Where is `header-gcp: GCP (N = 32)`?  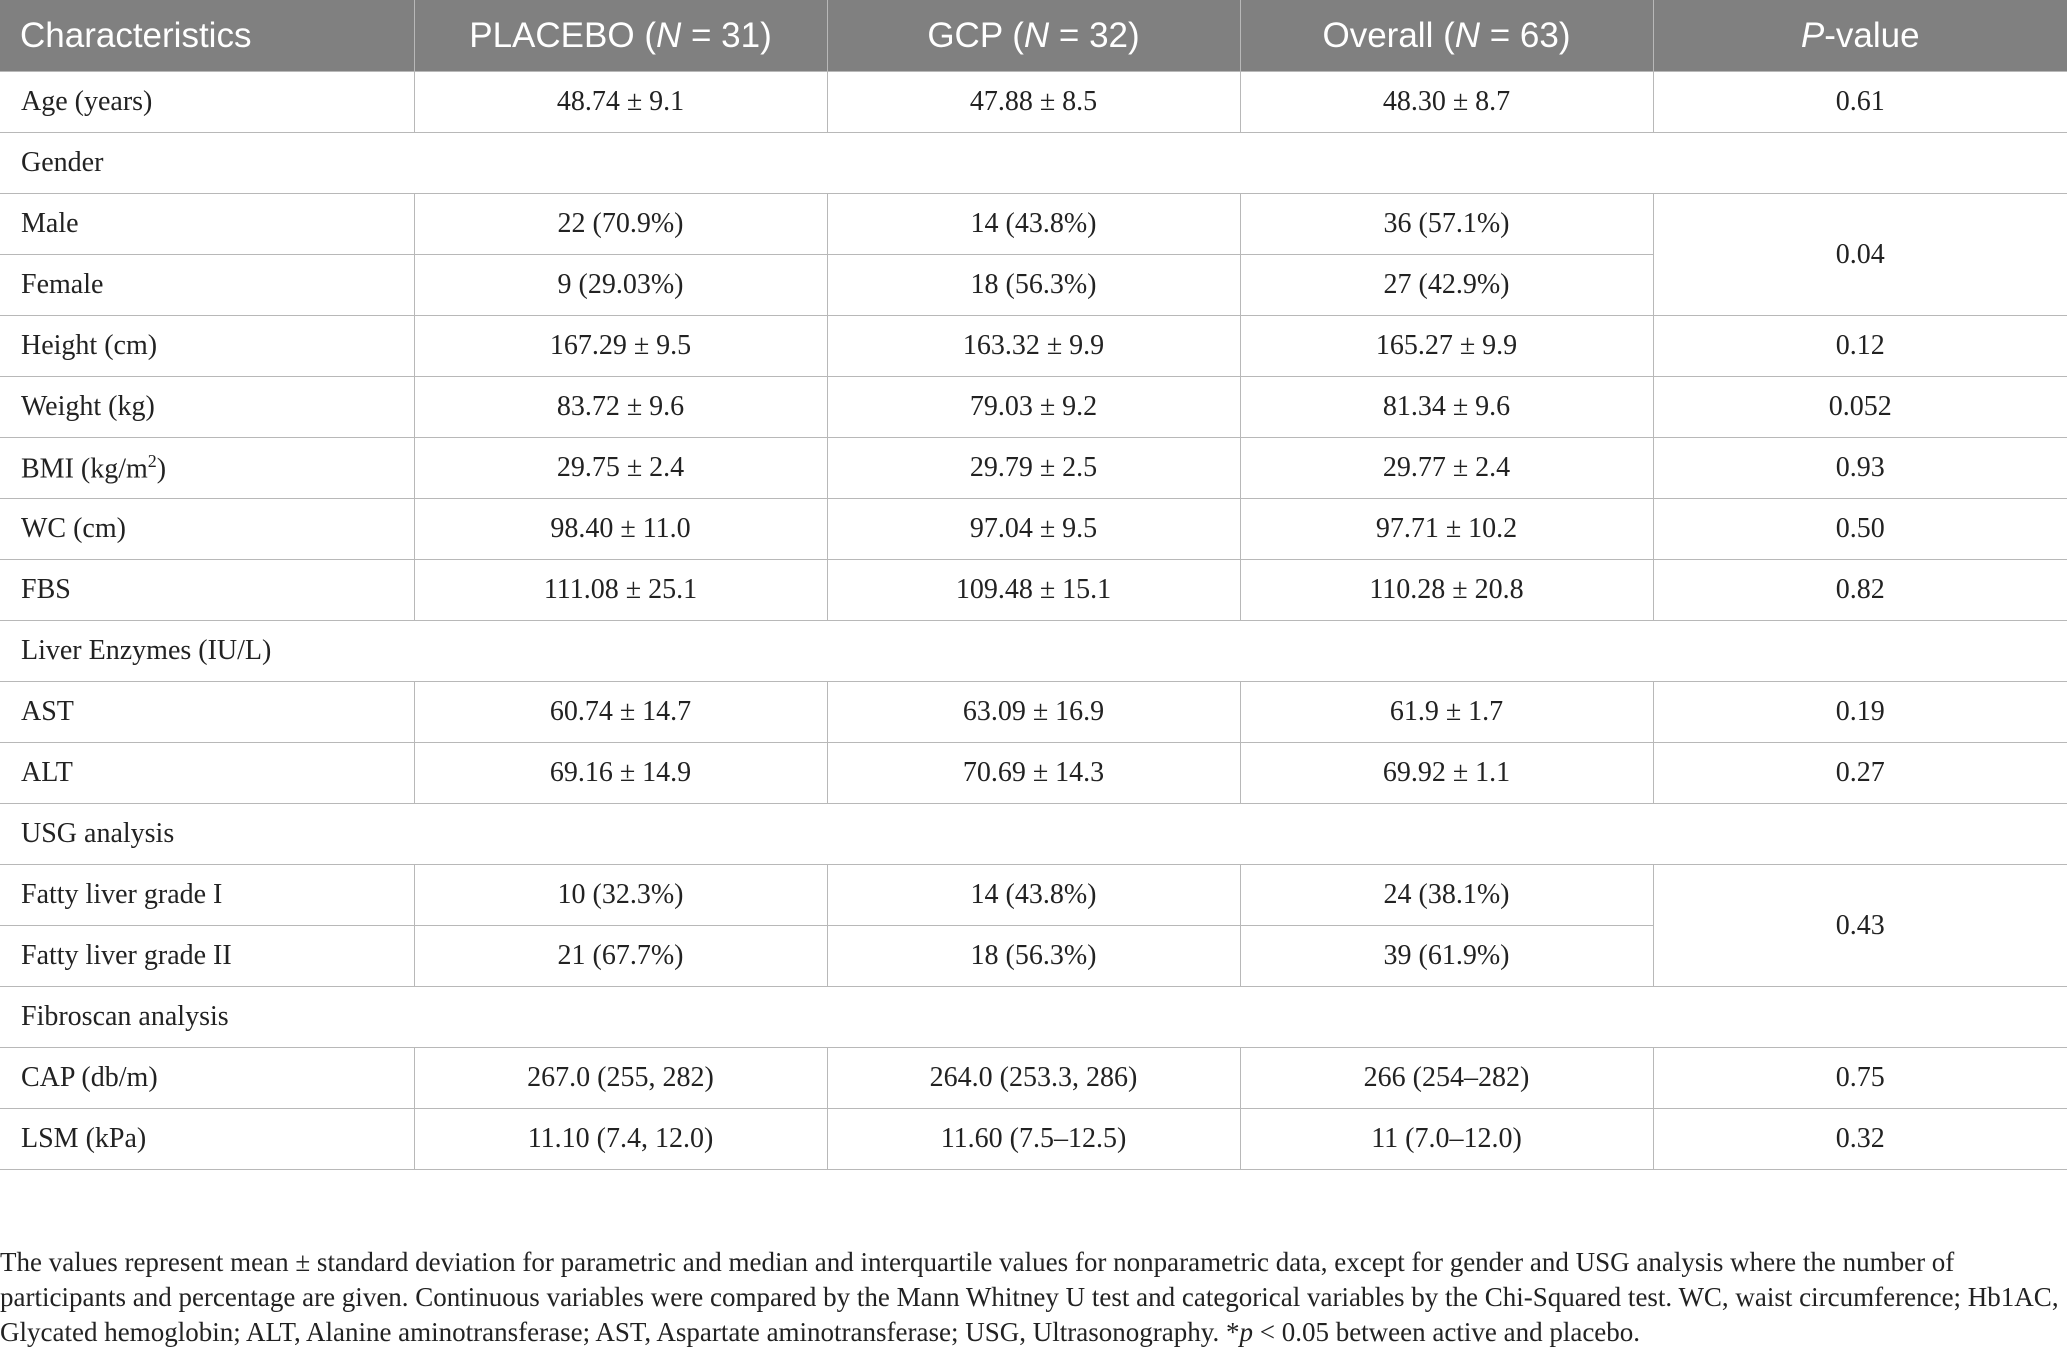 header-gcp: GCP (N = 32) is located at coordinates (1034, 36).